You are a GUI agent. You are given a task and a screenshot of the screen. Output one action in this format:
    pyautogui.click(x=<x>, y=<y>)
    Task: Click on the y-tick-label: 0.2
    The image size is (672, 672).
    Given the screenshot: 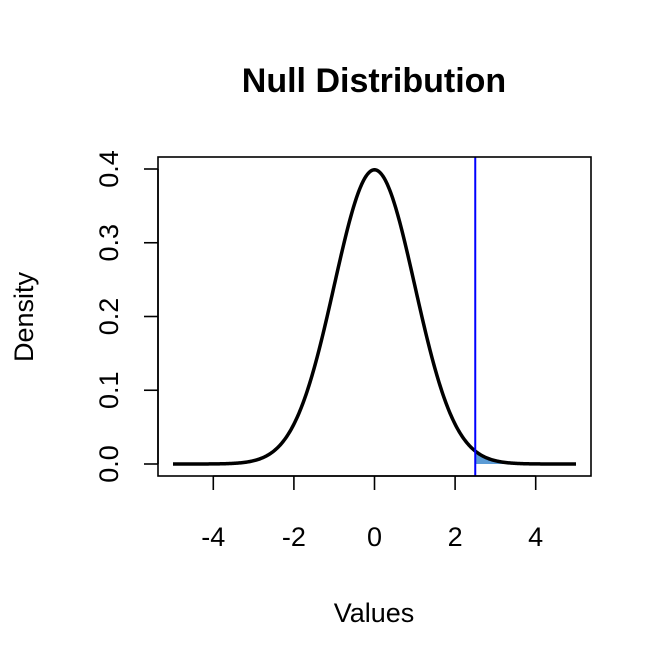 What is the action you would take?
    pyautogui.click(x=109, y=317)
    